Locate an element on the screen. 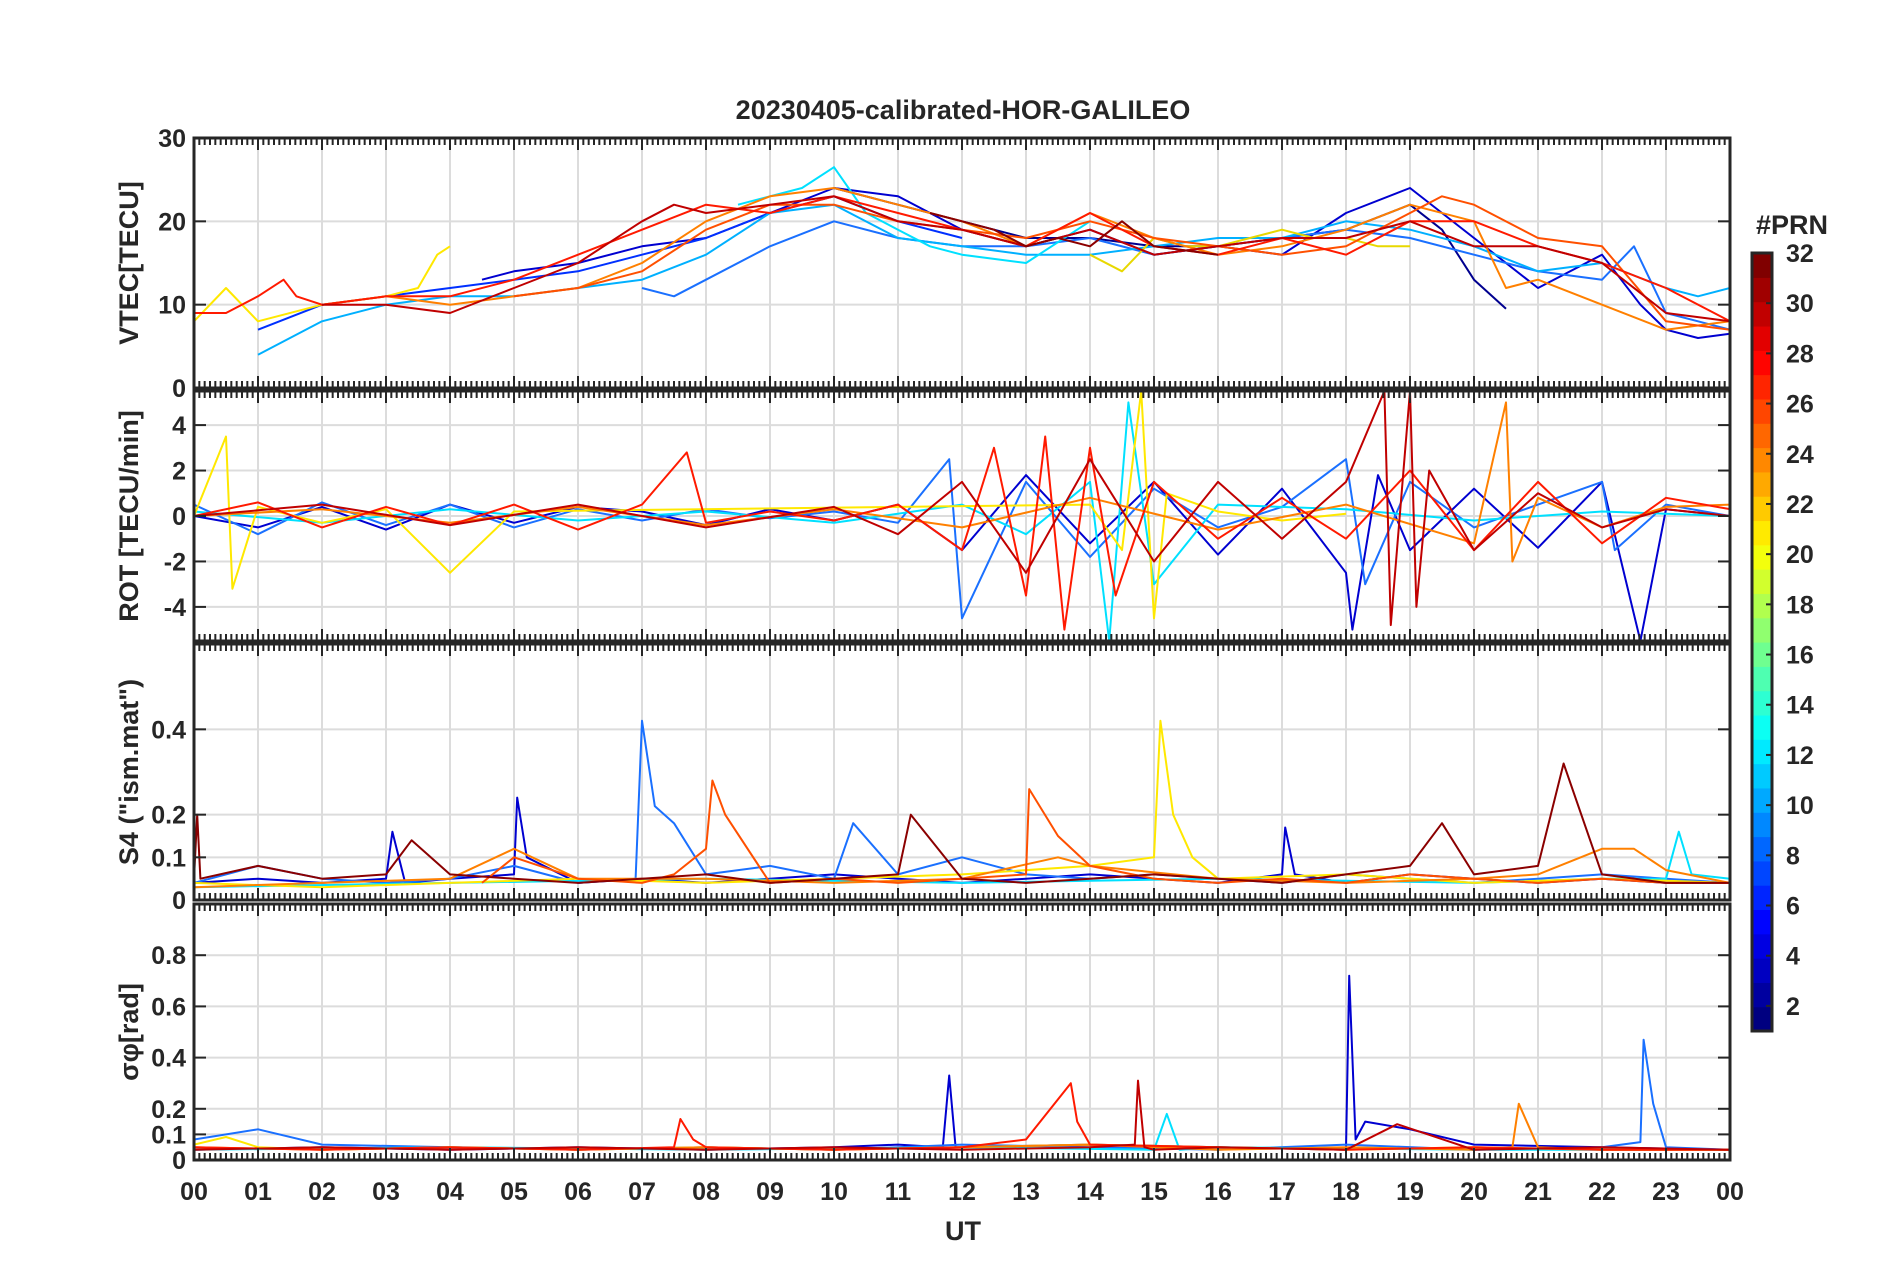  colorbar-tick-label: 10 is located at coordinates (1800, 806).